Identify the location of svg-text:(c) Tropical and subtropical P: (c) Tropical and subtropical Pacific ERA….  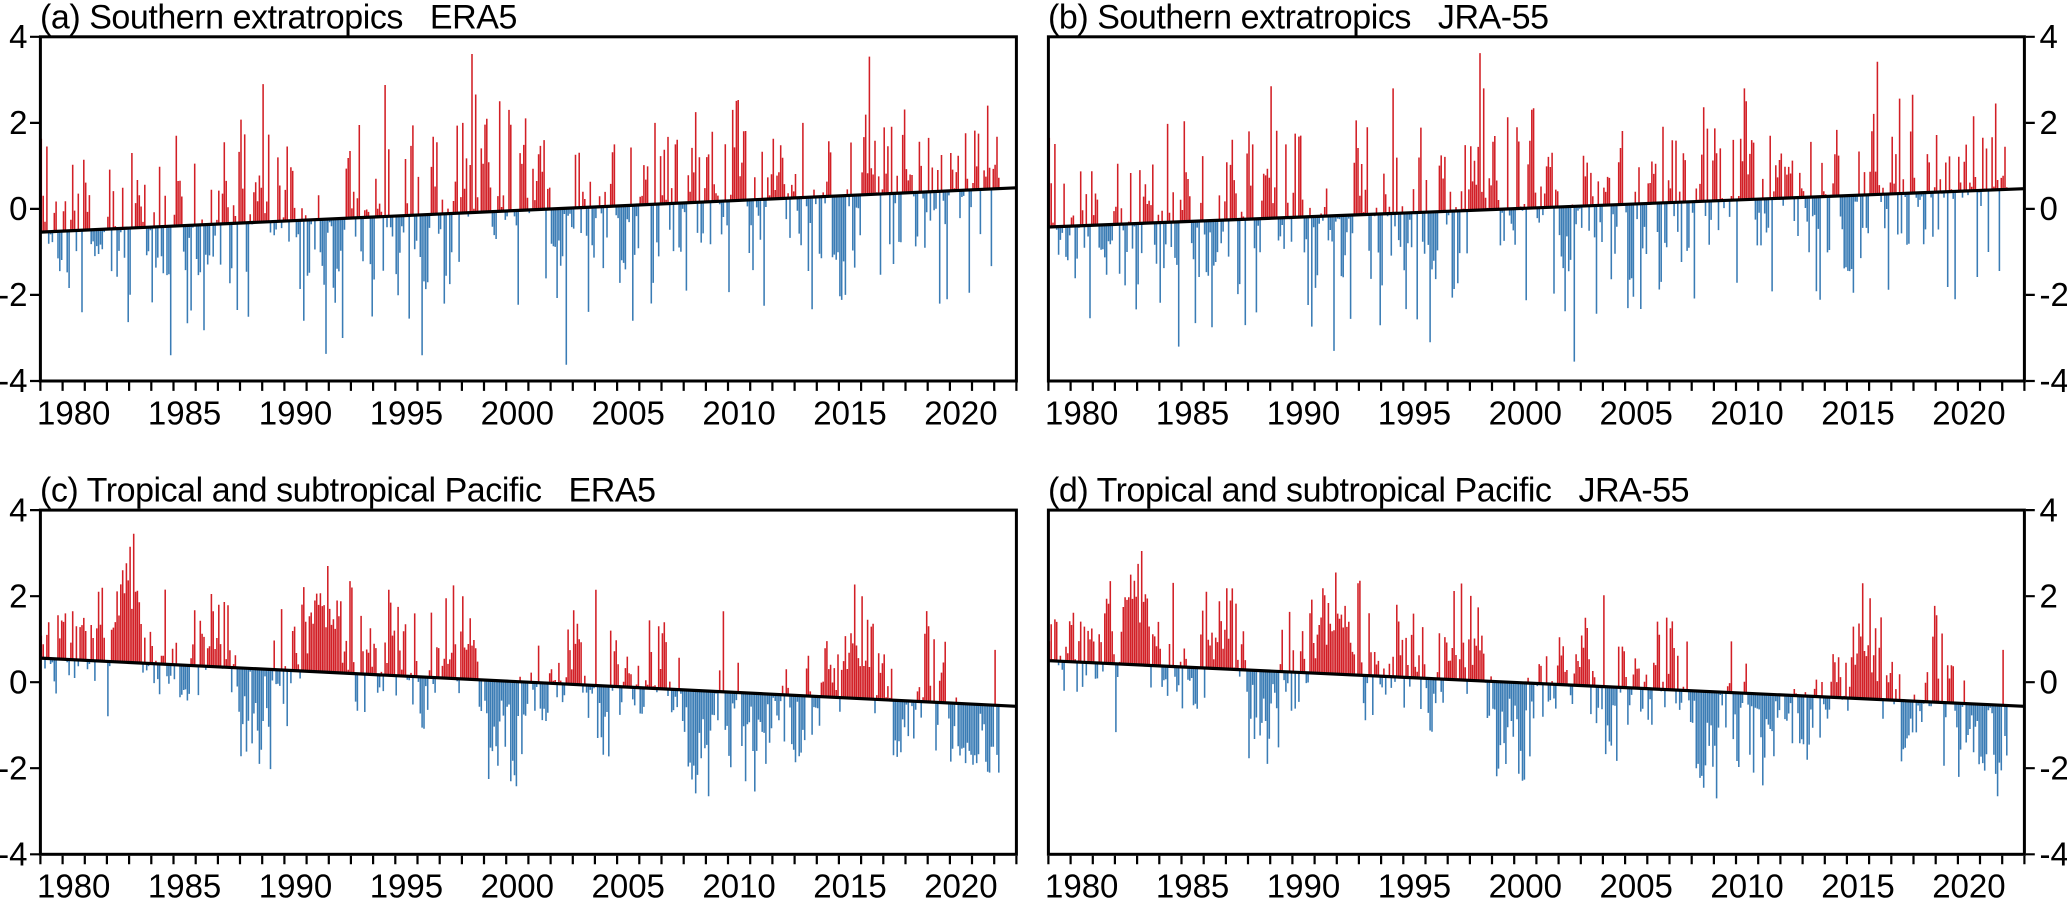
(348, 491).